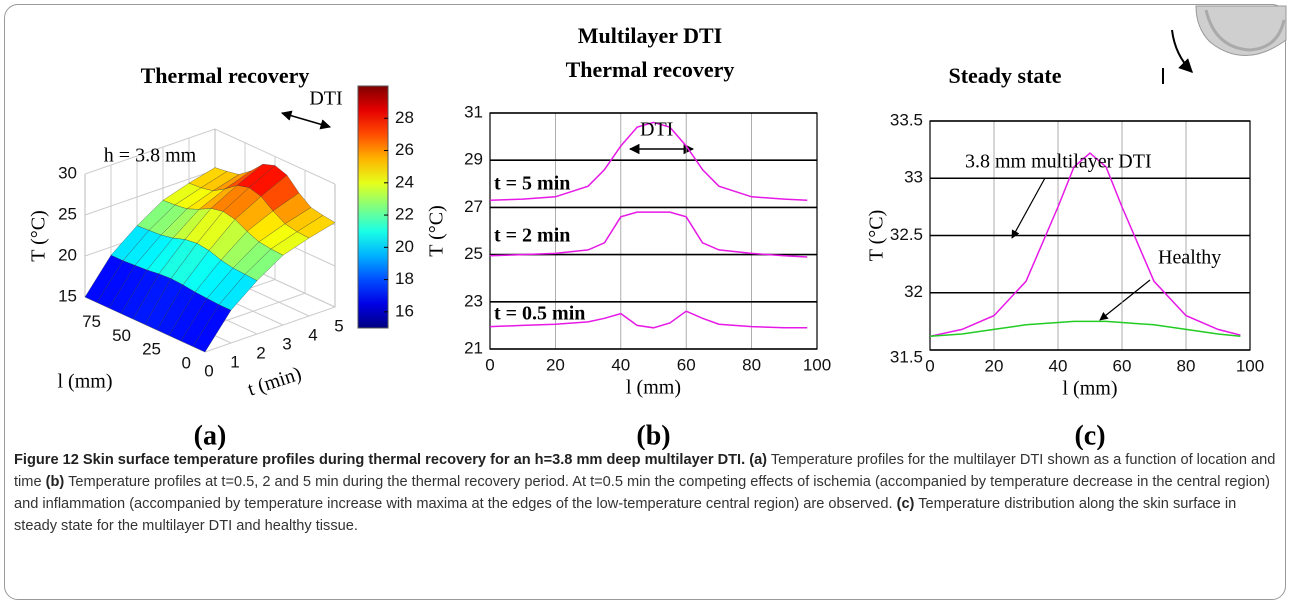  Describe the element at coordinates (55, 482) in the screenshot. I see `caption-label: (b)` at that location.